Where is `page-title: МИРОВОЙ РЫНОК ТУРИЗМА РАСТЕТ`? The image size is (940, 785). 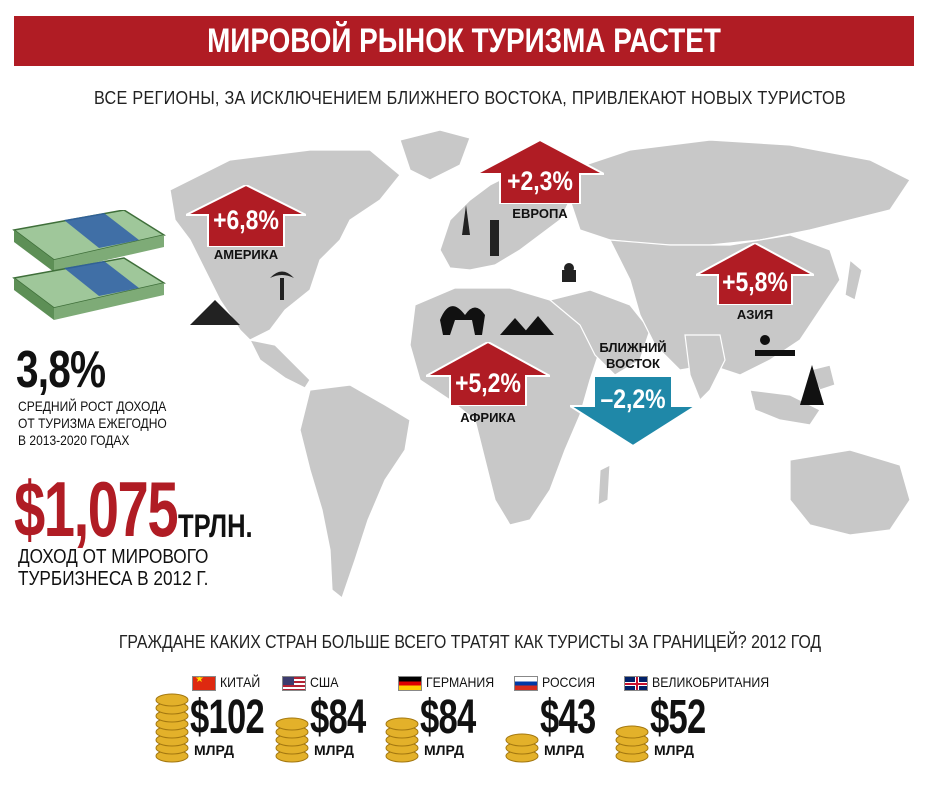 page-title: МИРОВОЙ РЫНОК ТУРИЗМА РАСТЕТ is located at coordinates (464, 41).